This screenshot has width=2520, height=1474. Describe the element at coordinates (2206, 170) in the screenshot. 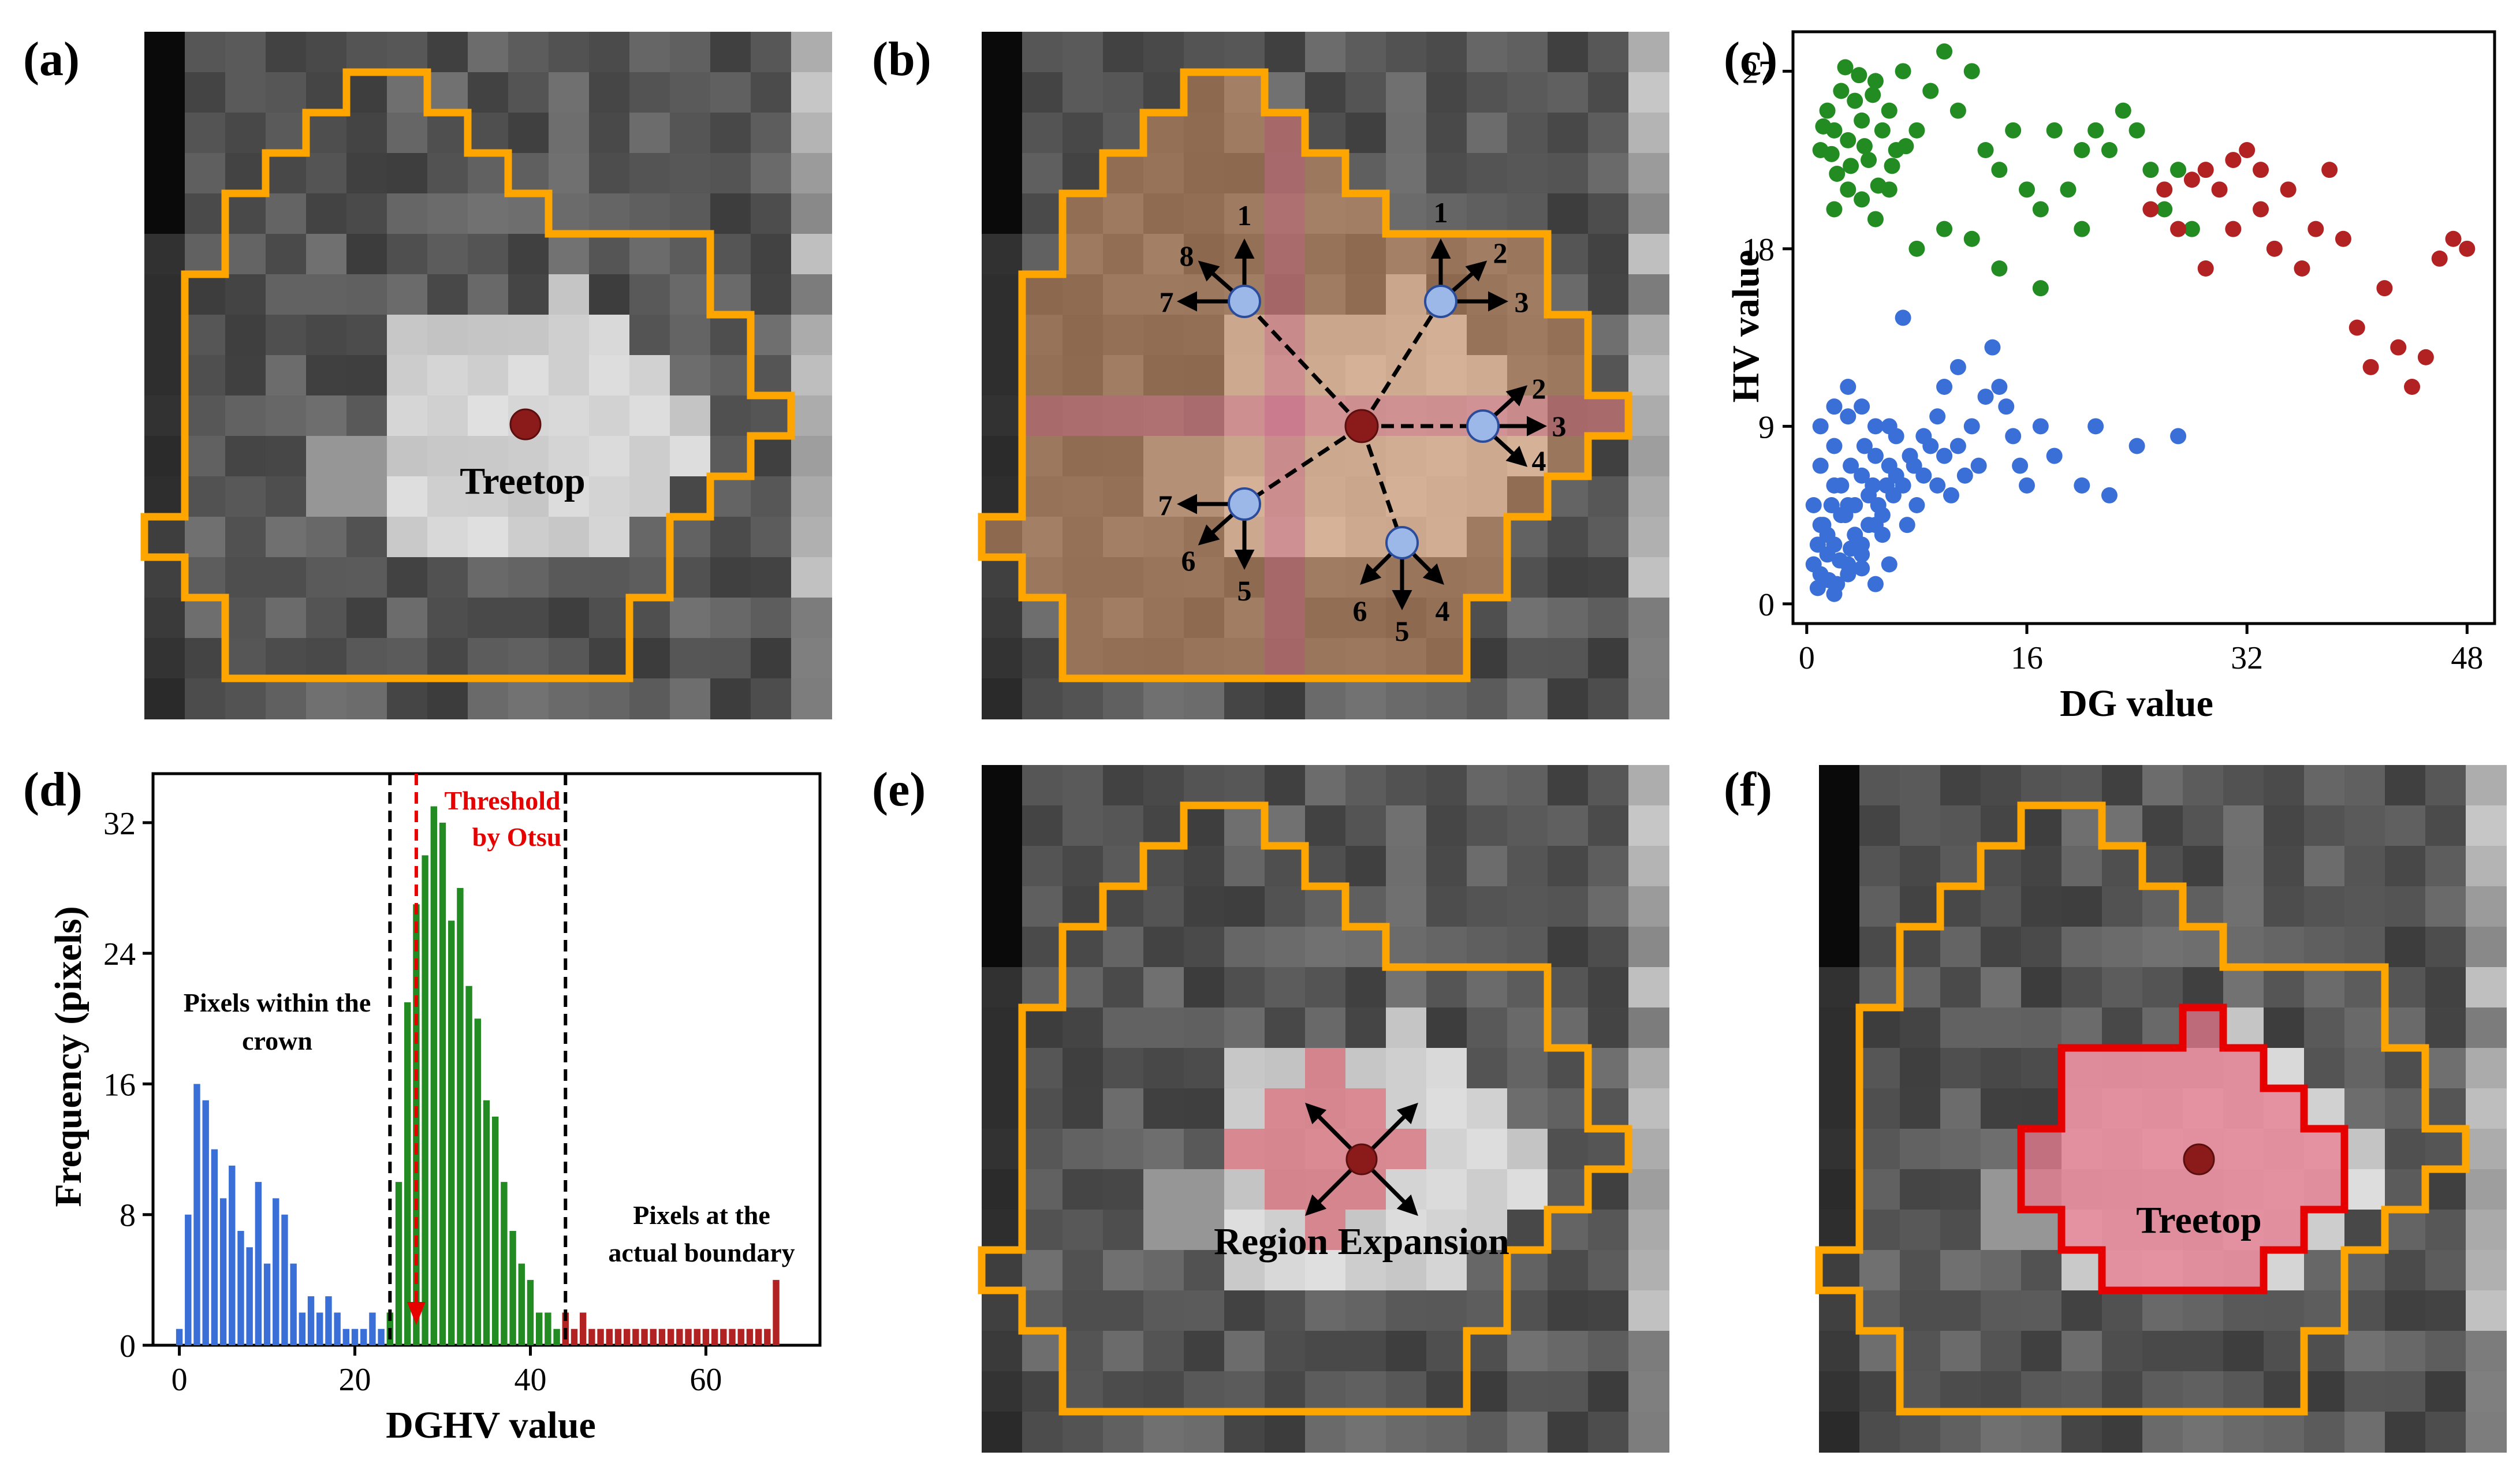

I see `scatter-point-boundary` at that location.